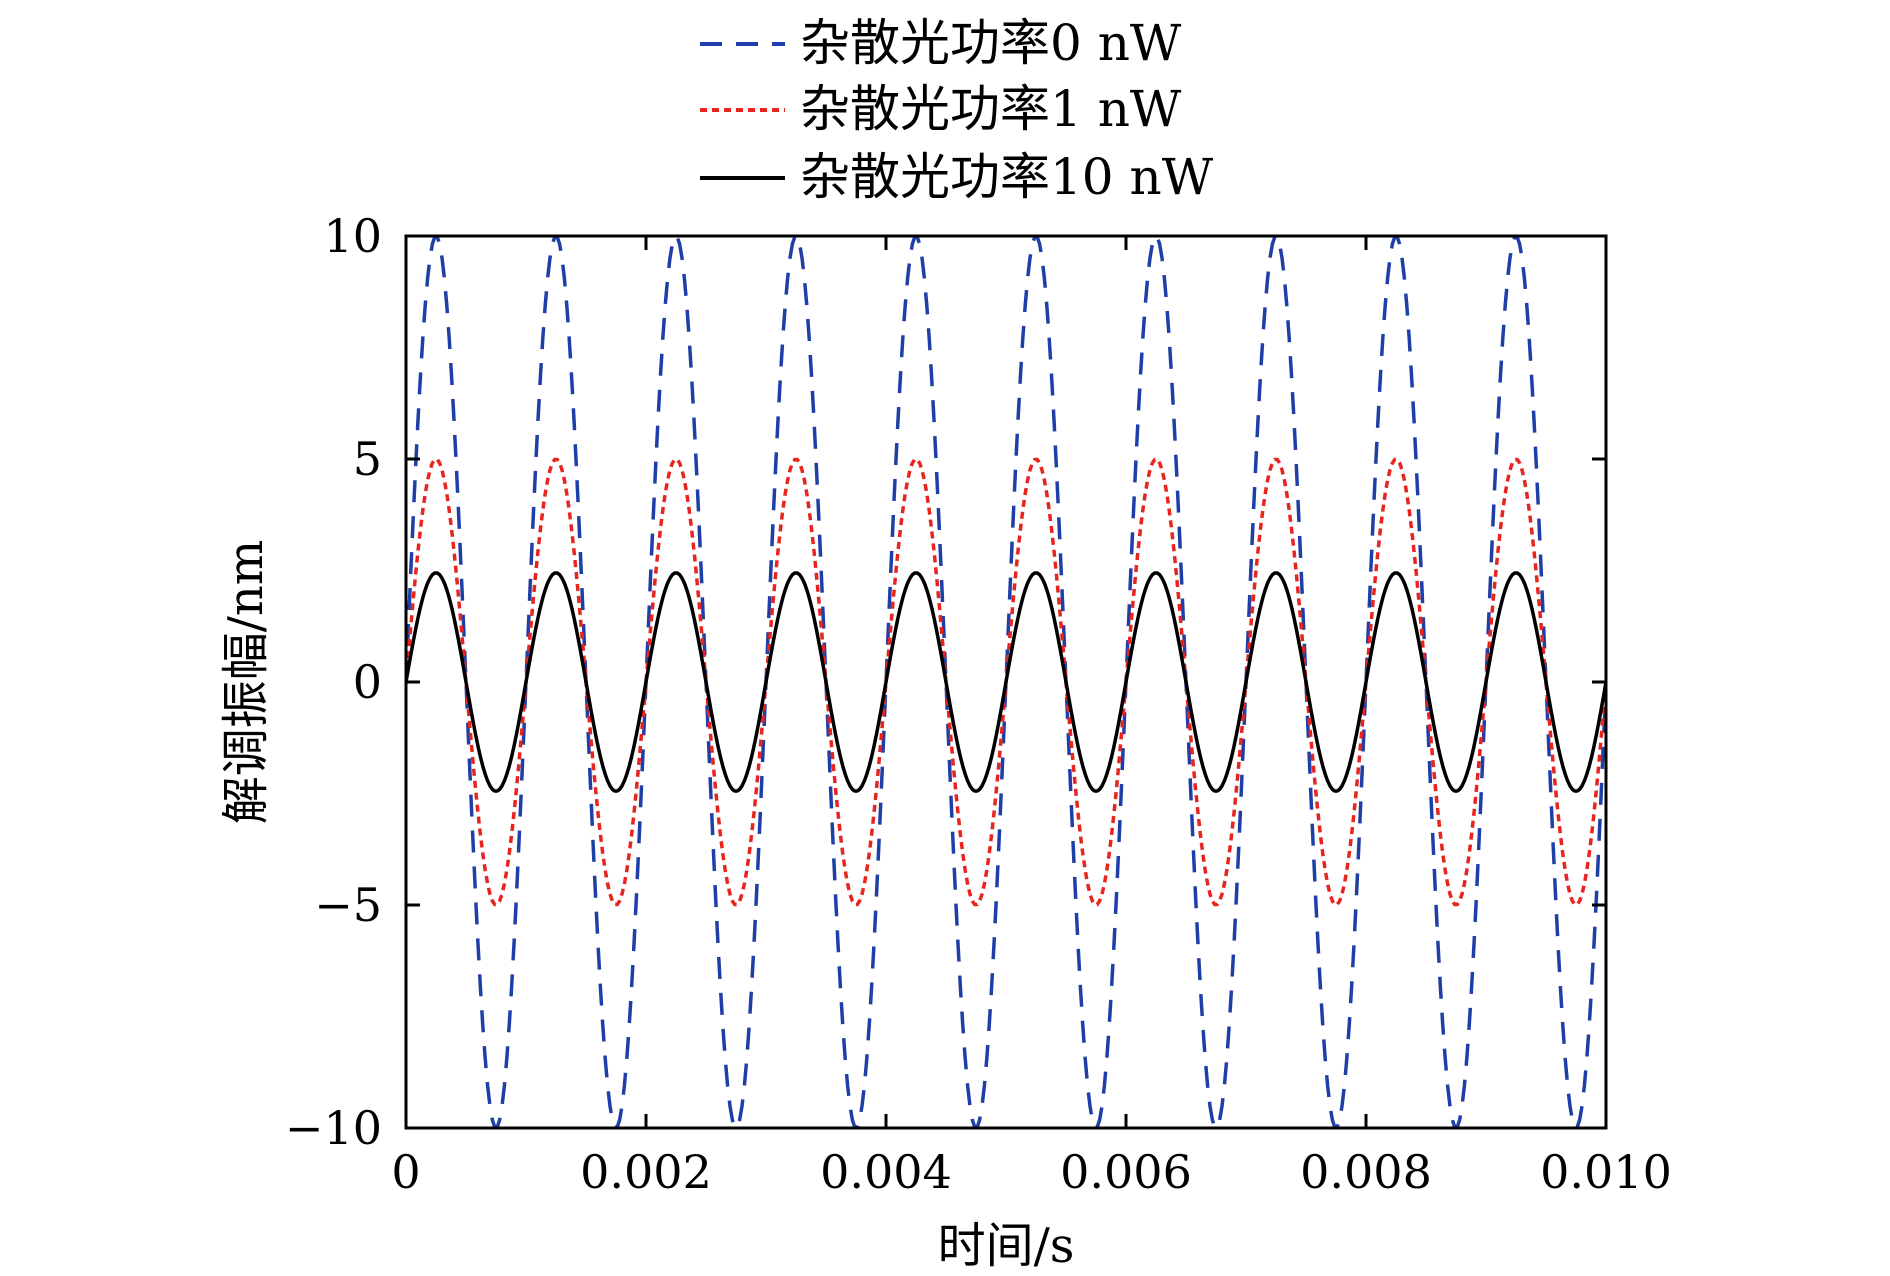 The width and height of the screenshot is (1890, 1276). Describe the element at coordinates (1126, 1172) in the screenshot. I see `x-tick-label-3: 0.006` at that location.